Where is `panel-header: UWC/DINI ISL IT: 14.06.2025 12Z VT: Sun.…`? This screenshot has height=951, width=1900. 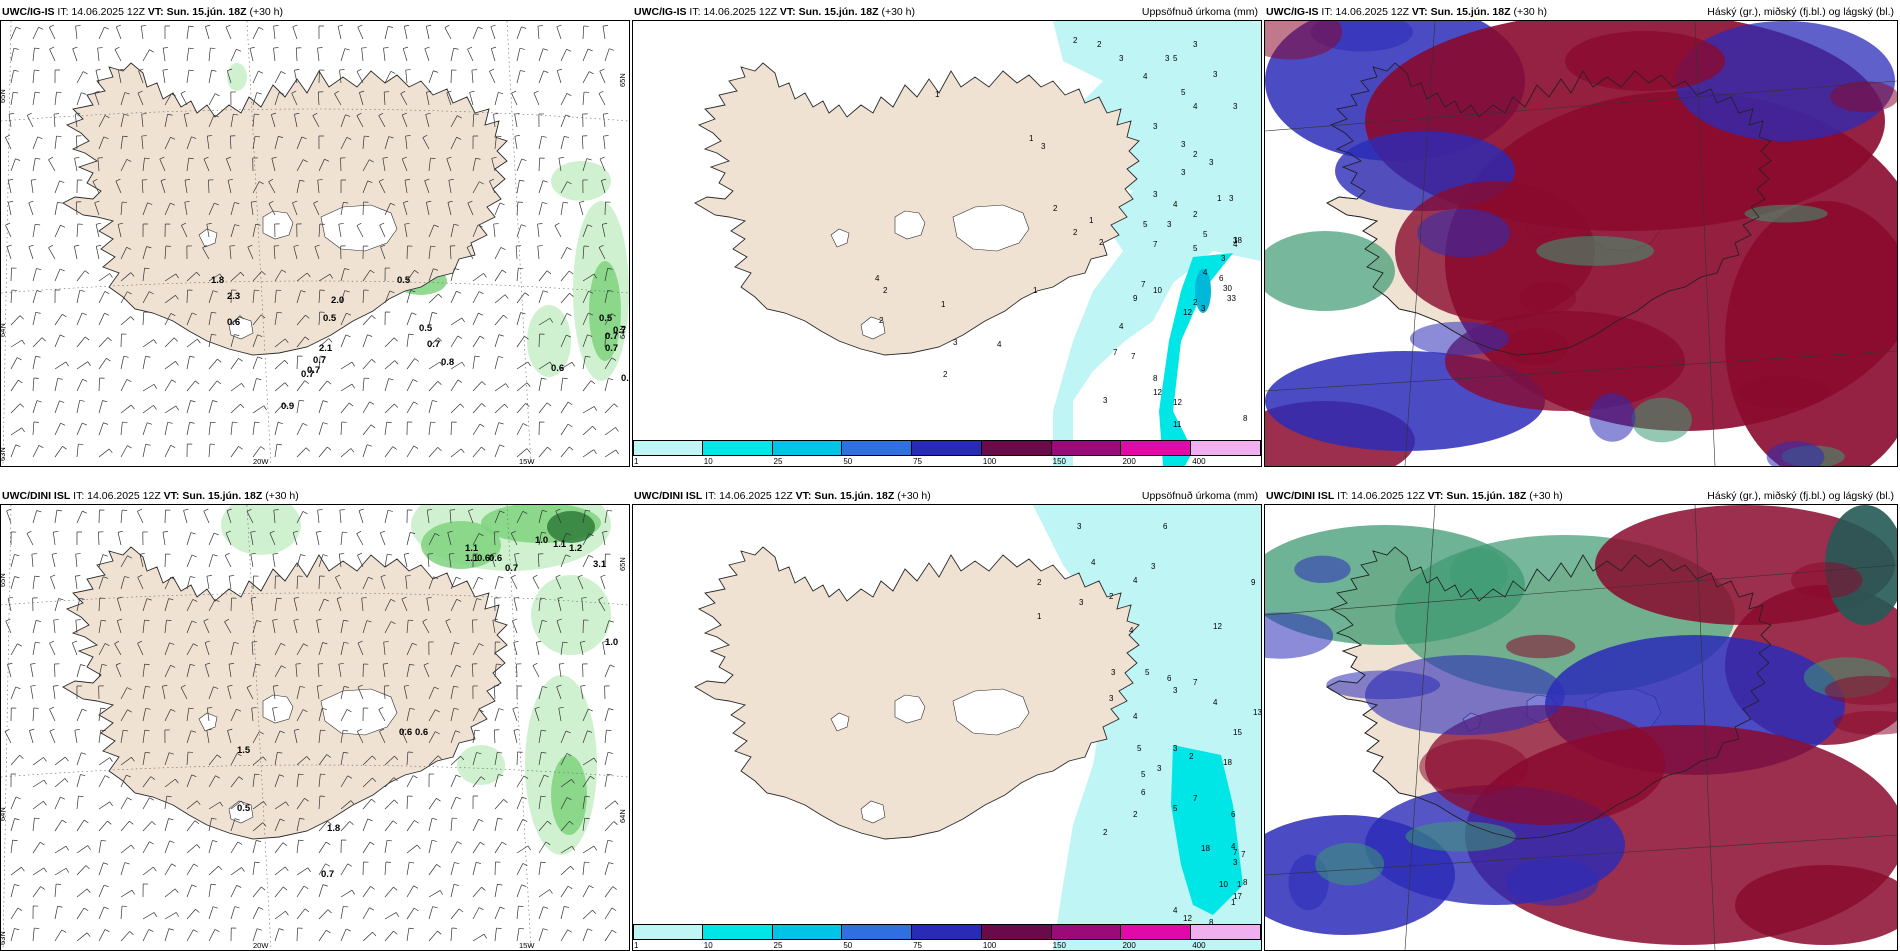 panel-header: UWC/DINI ISL IT: 14.06.2025 12Z VT: Sun.… is located at coordinates (782, 496).